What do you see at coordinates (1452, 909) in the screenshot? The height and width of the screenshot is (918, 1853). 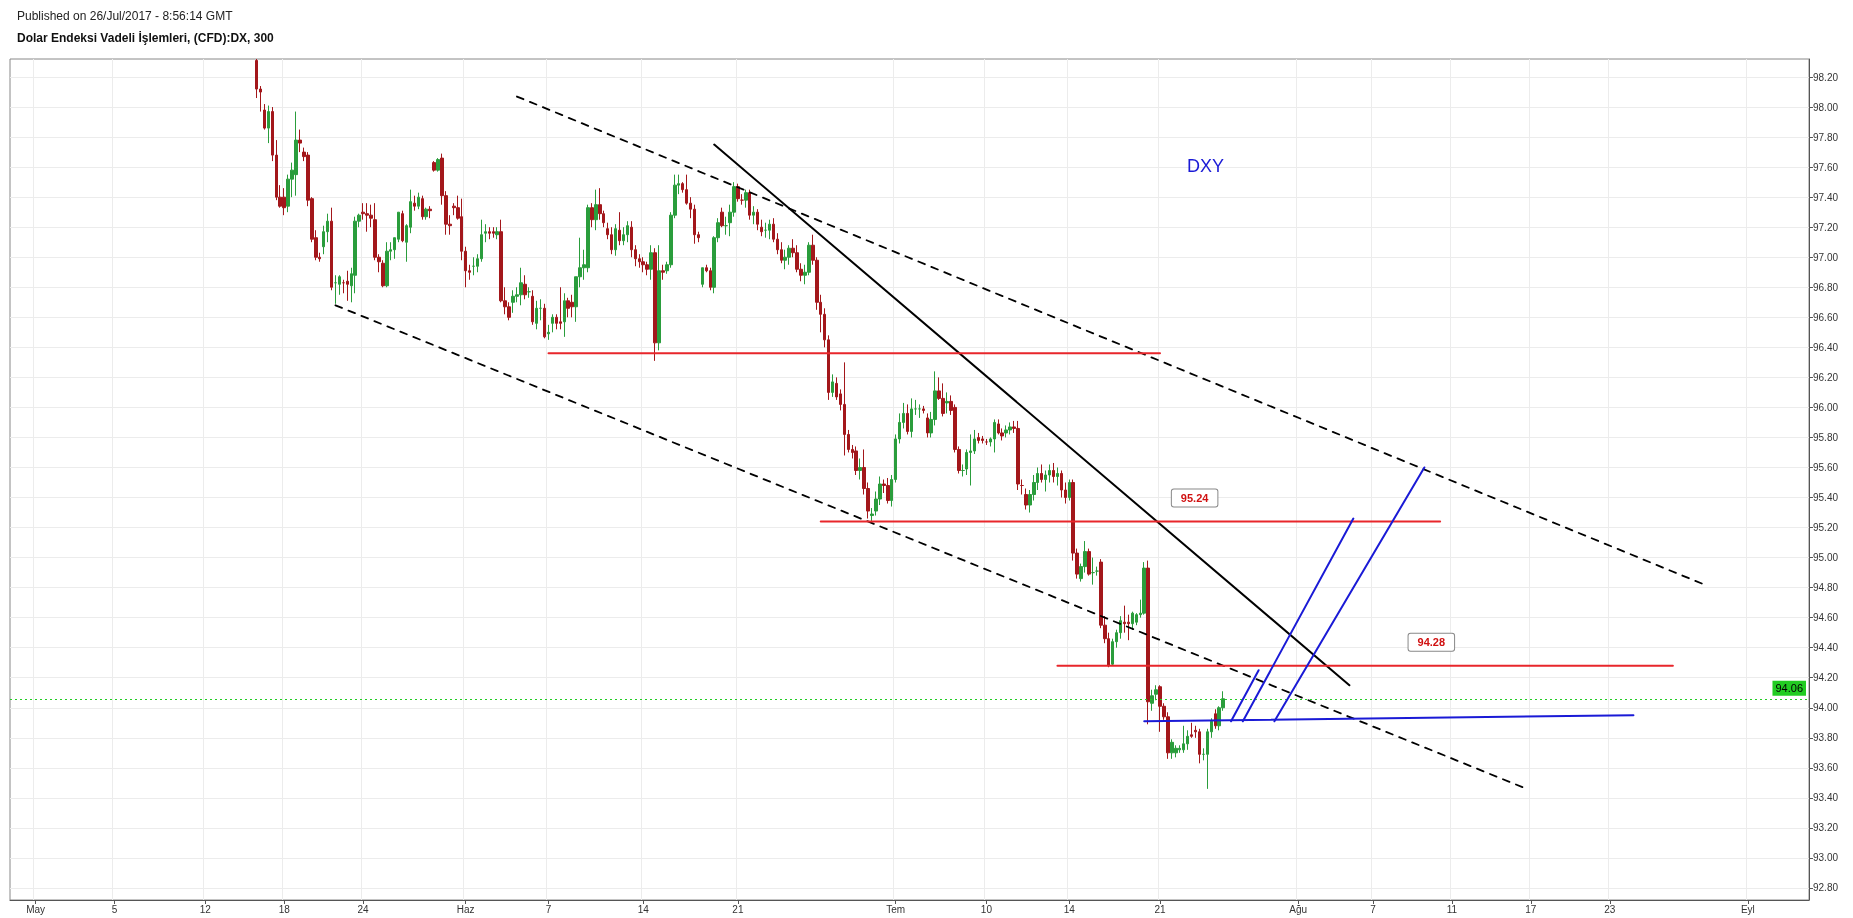 I see `x-tick-label: 11` at bounding box center [1452, 909].